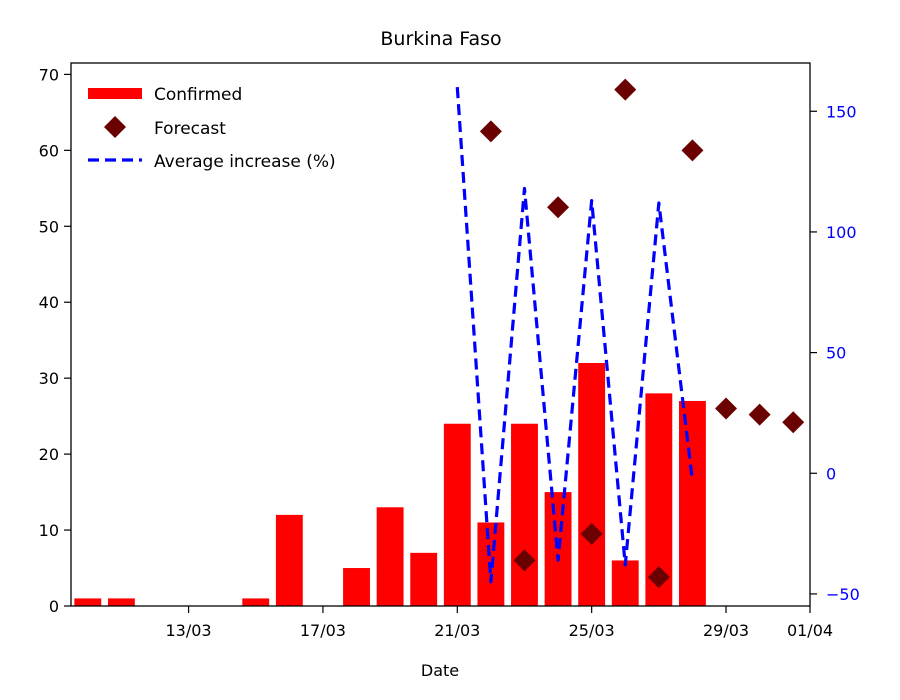  I want to click on y2-tick-label-2: 50, so click(836, 353).